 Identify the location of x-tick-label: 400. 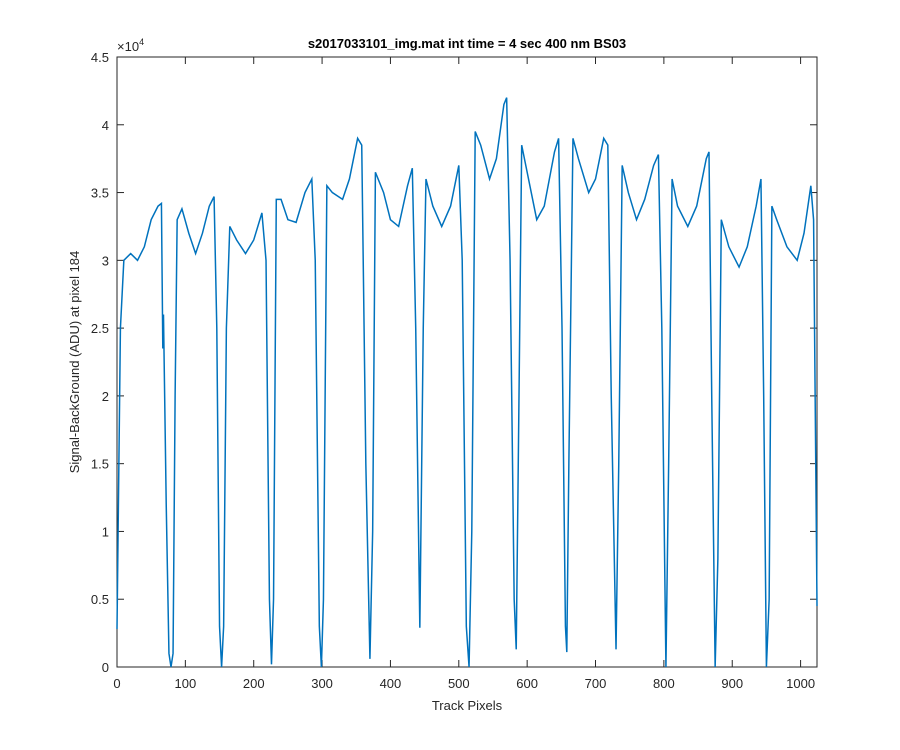
(391, 683).